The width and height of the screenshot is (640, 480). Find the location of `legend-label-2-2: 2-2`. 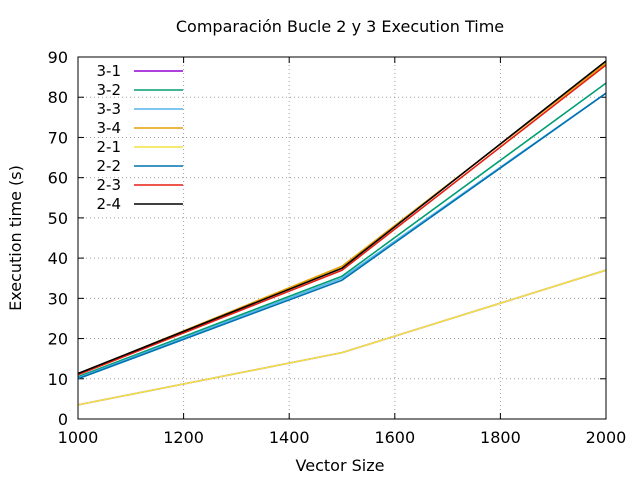

legend-label-2-2: 2-2 is located at coordinates (109, 166).